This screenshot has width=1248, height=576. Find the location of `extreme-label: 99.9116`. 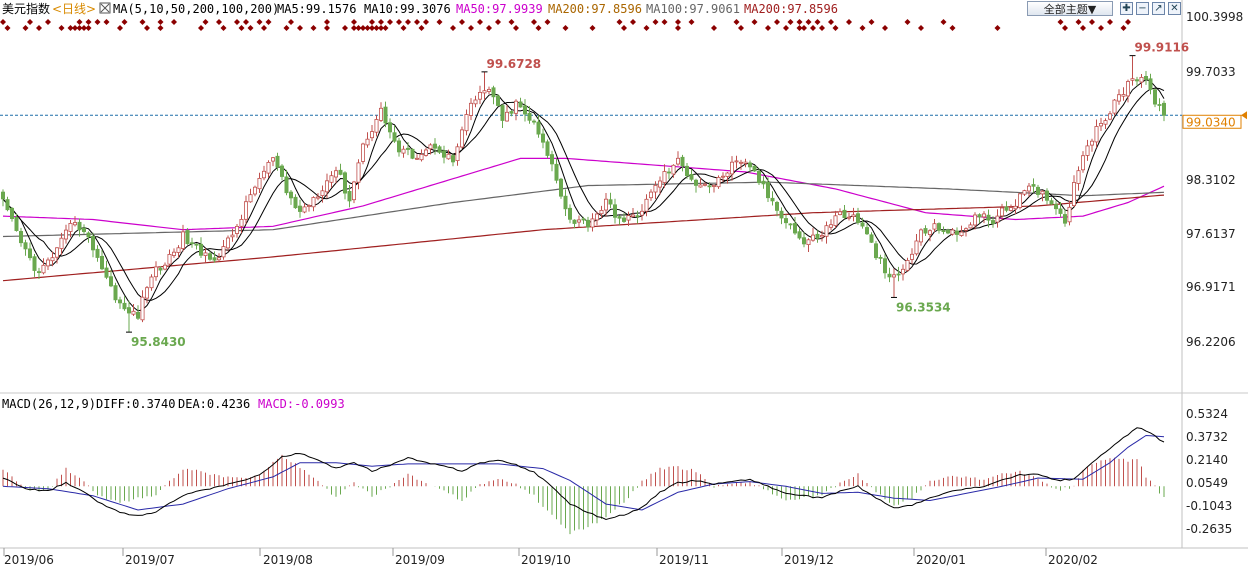

extreme-label: 99.9116 is located at coordinates (1162, 48).